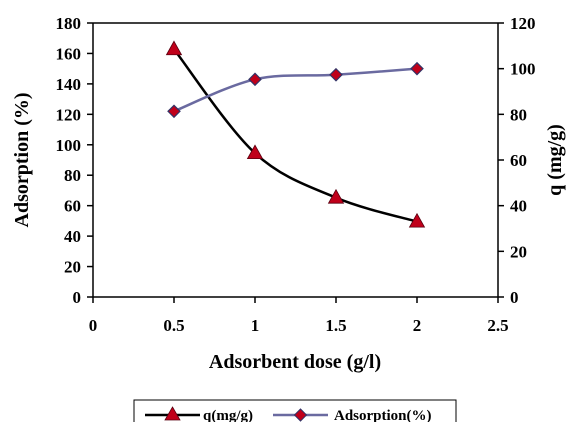 The height and width of the screenshot is (427, 575). I want to click on y-tick-label: 40, so click(72, 236).